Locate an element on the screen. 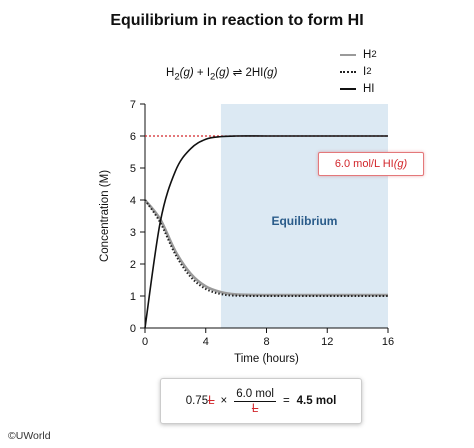  legend-label-hi: HI is located at coordinates (369, 88).